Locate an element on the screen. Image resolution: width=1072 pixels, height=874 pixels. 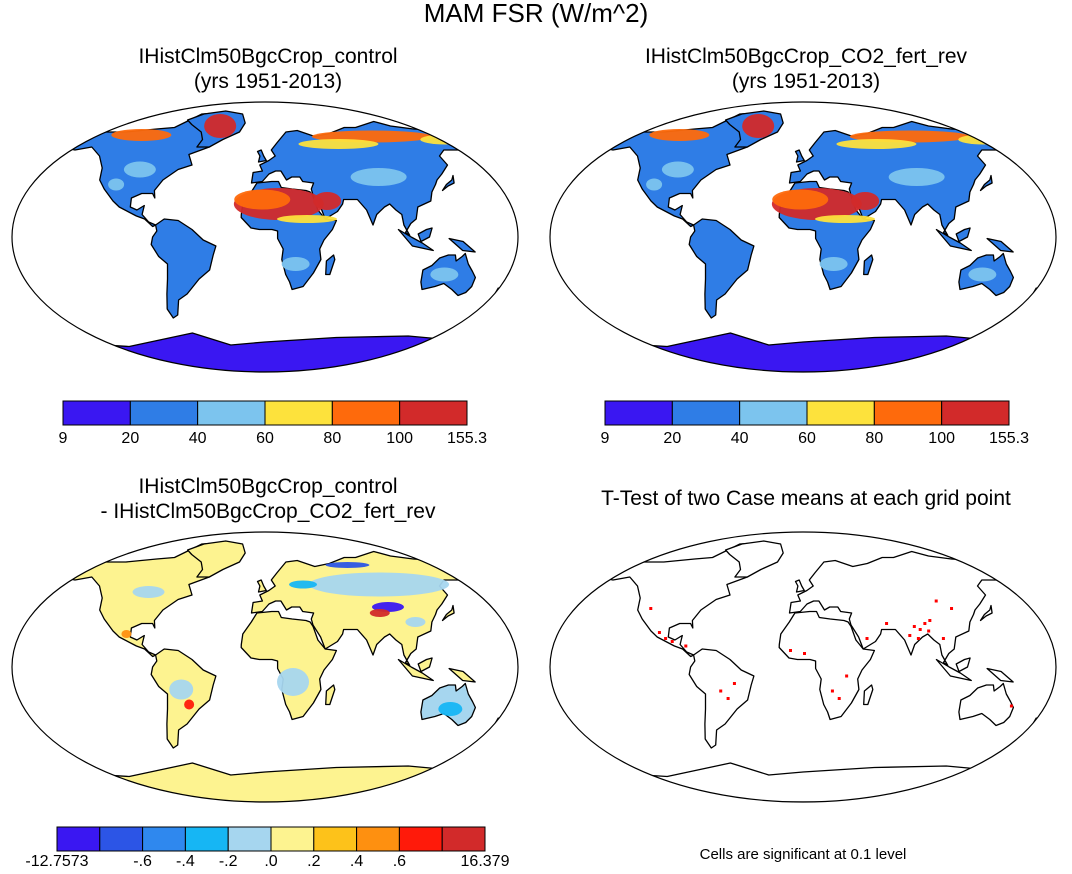
map-control is located at coordinates (265, 237).